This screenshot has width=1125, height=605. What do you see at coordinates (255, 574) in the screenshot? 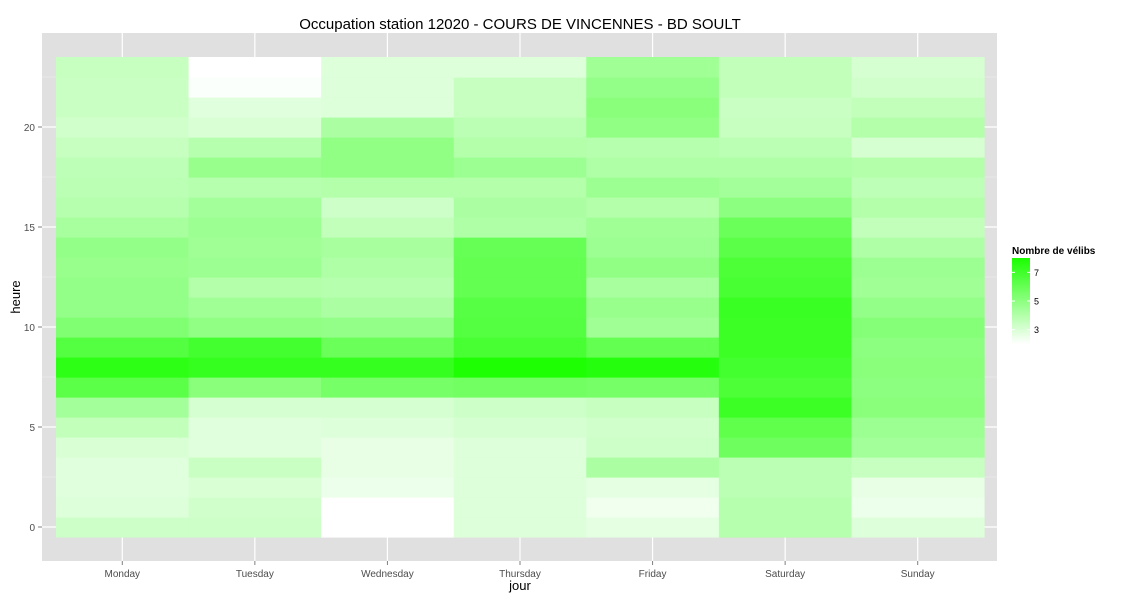
I see `x-tick-label: Tuesday` at bounding box center [255, 574].